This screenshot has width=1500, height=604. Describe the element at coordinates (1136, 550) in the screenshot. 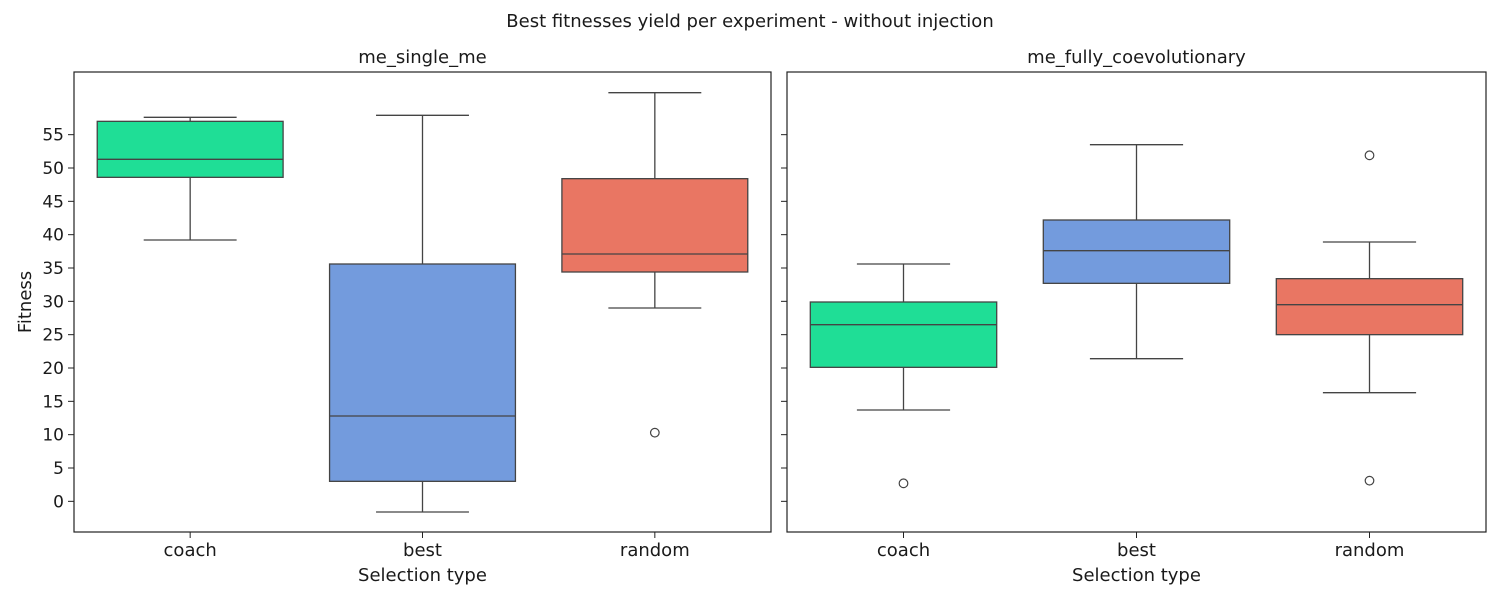

I see `panel-2-xtick-label-best: best` at that location.